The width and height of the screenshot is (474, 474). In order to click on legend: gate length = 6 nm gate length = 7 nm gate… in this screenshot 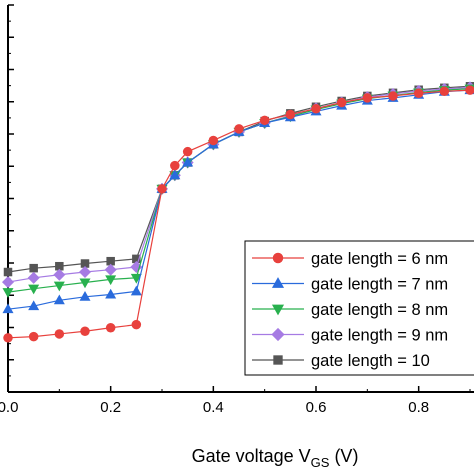, I will do `click(359, 308)`.